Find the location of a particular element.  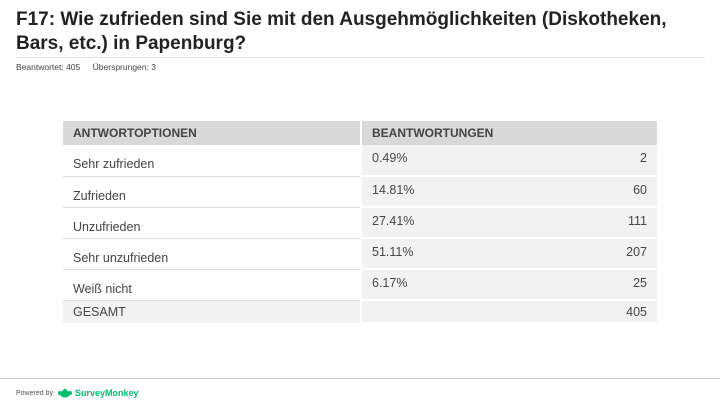

row-percent: 0.49% is located at coordinates (432, 161).